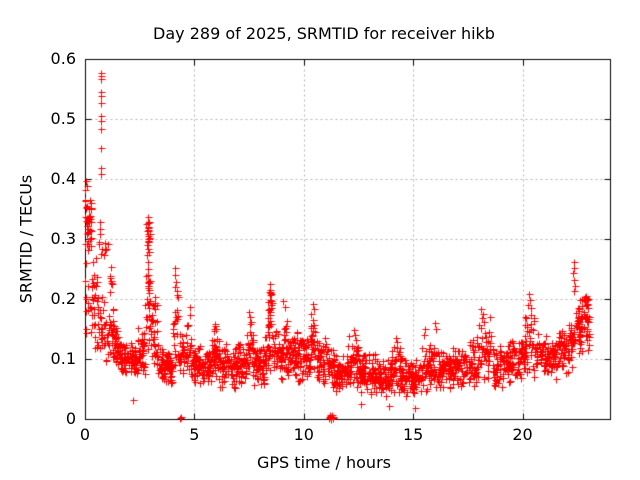 This screenshot has width=640, height=480. I want to click on y-tick-label: 0, so click(70, 418).